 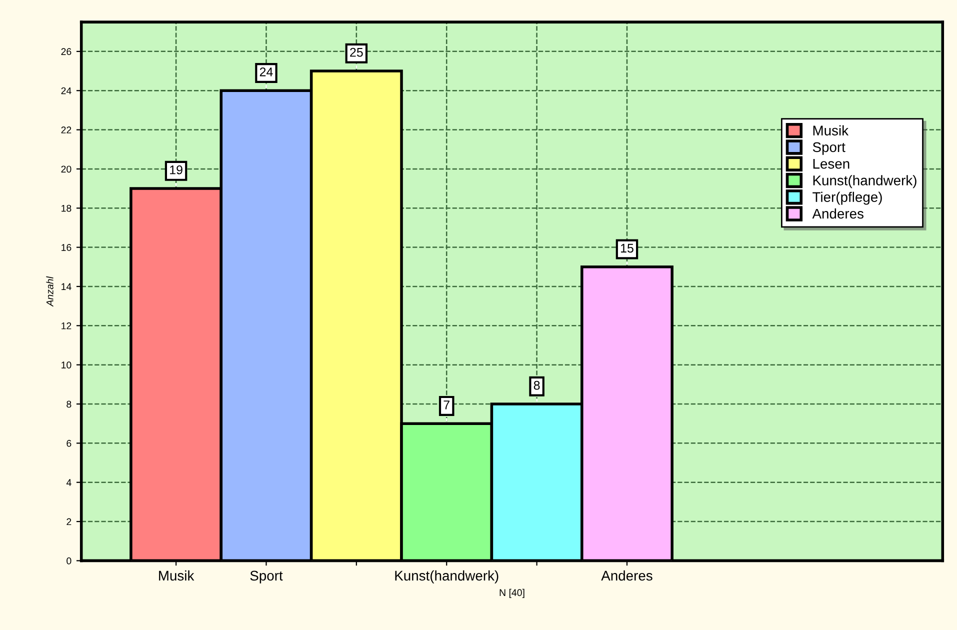 What do you see at coordinates (266, 71) in the screenshot?
I see `data-label: 24` at bounding box center [266, 71].